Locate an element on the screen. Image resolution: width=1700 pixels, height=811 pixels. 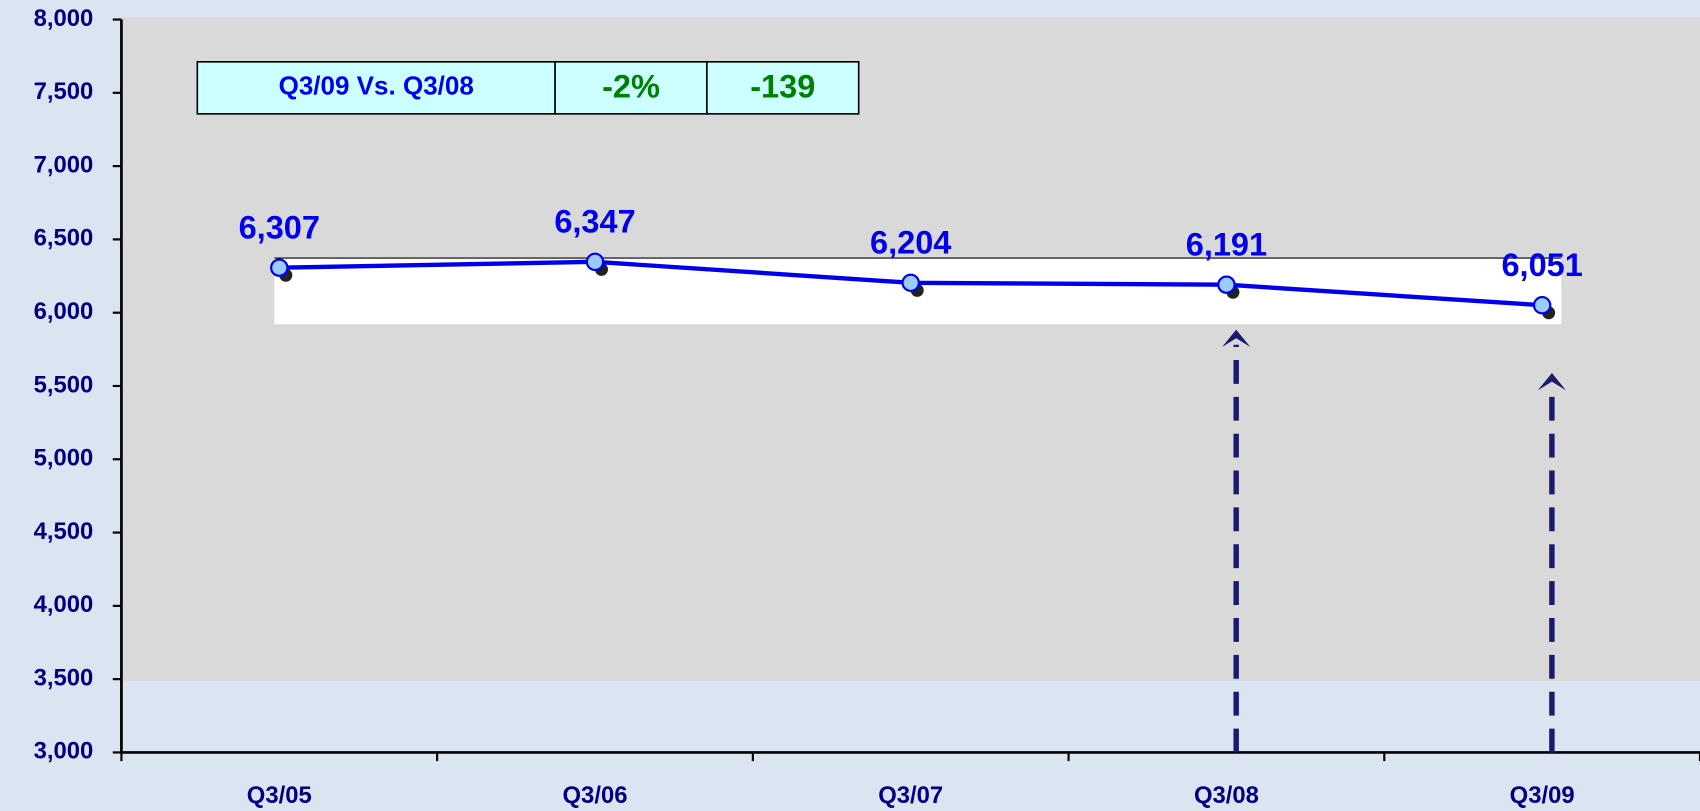
y-tick-label: 8,000 is located at coordinates (64, 18).